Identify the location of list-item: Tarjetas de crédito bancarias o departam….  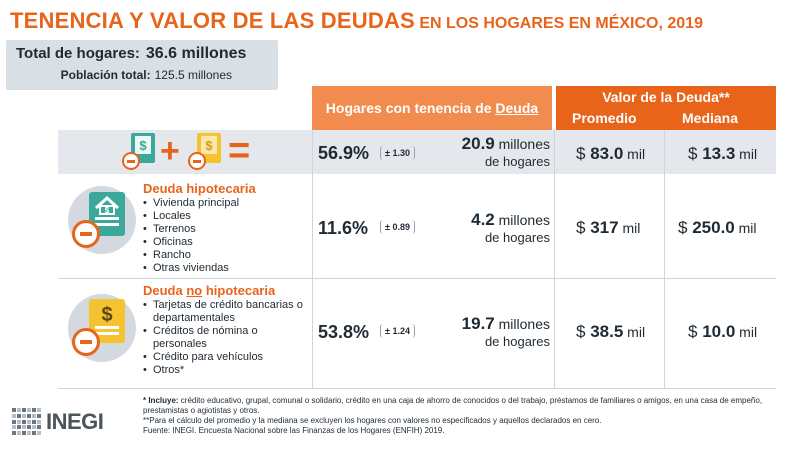
(228, 312).